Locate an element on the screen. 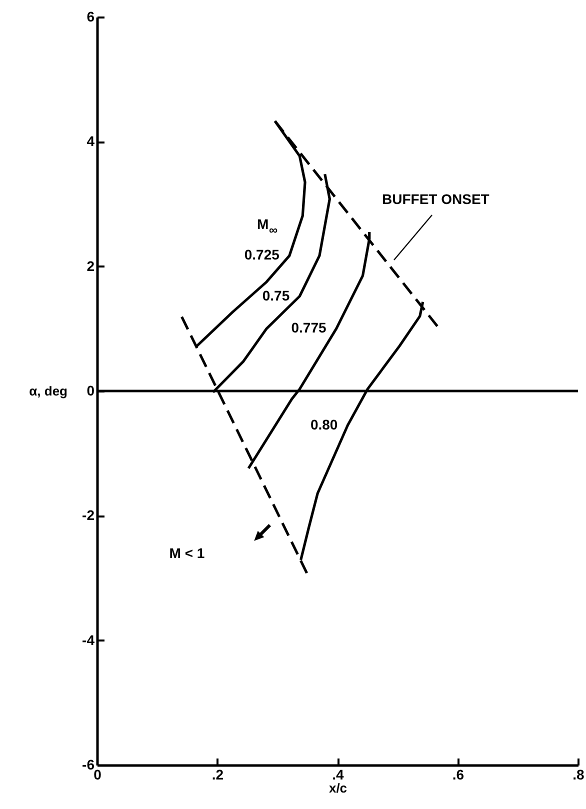  y-tick-label: 2 is located at coordinates (90, 266).